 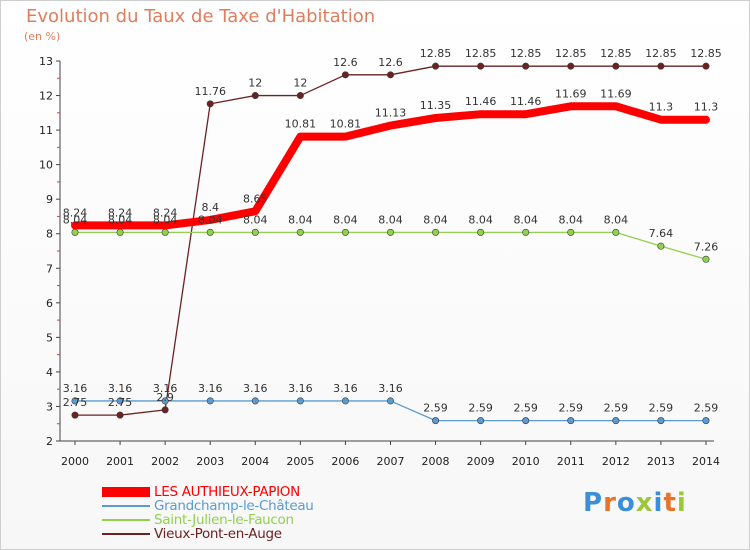 I want to click on data-label-les-authieux-papion: 11.13, so click(x=391, y=113).